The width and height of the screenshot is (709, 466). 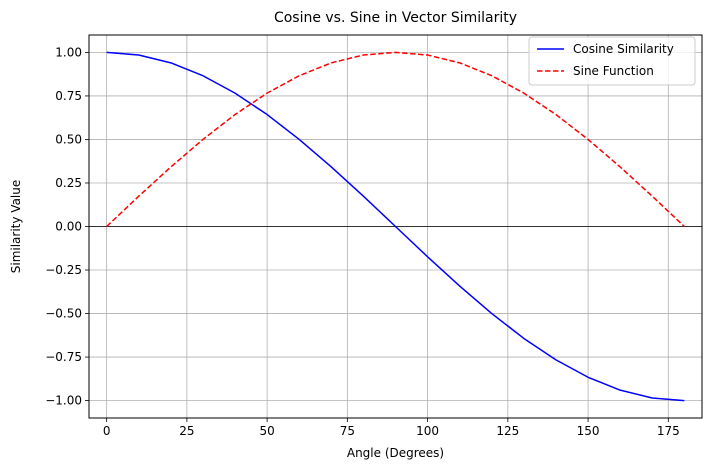 What do you see at coordinates (186, 431) in the screenshot?
I see `x-tick-label: 25` at bounding box center [186, 431].